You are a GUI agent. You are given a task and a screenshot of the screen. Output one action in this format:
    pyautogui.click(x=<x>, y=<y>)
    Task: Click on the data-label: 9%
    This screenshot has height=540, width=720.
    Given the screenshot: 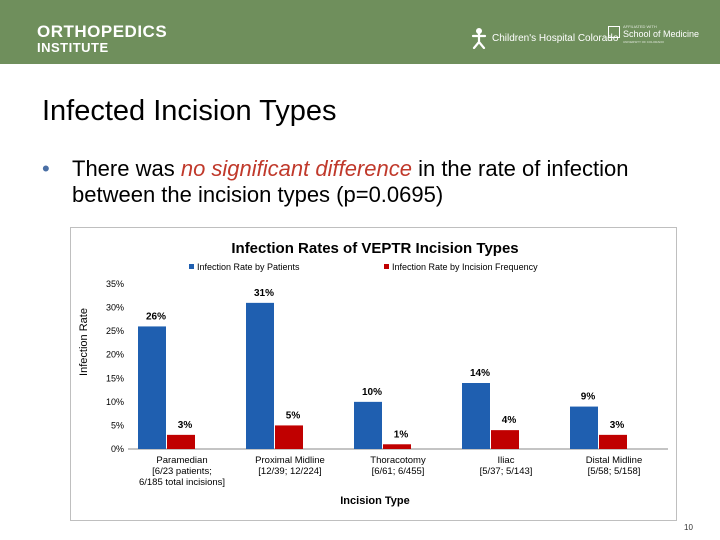 What is the action you would take?
    pyautogui.click(x=588, y=397)
    